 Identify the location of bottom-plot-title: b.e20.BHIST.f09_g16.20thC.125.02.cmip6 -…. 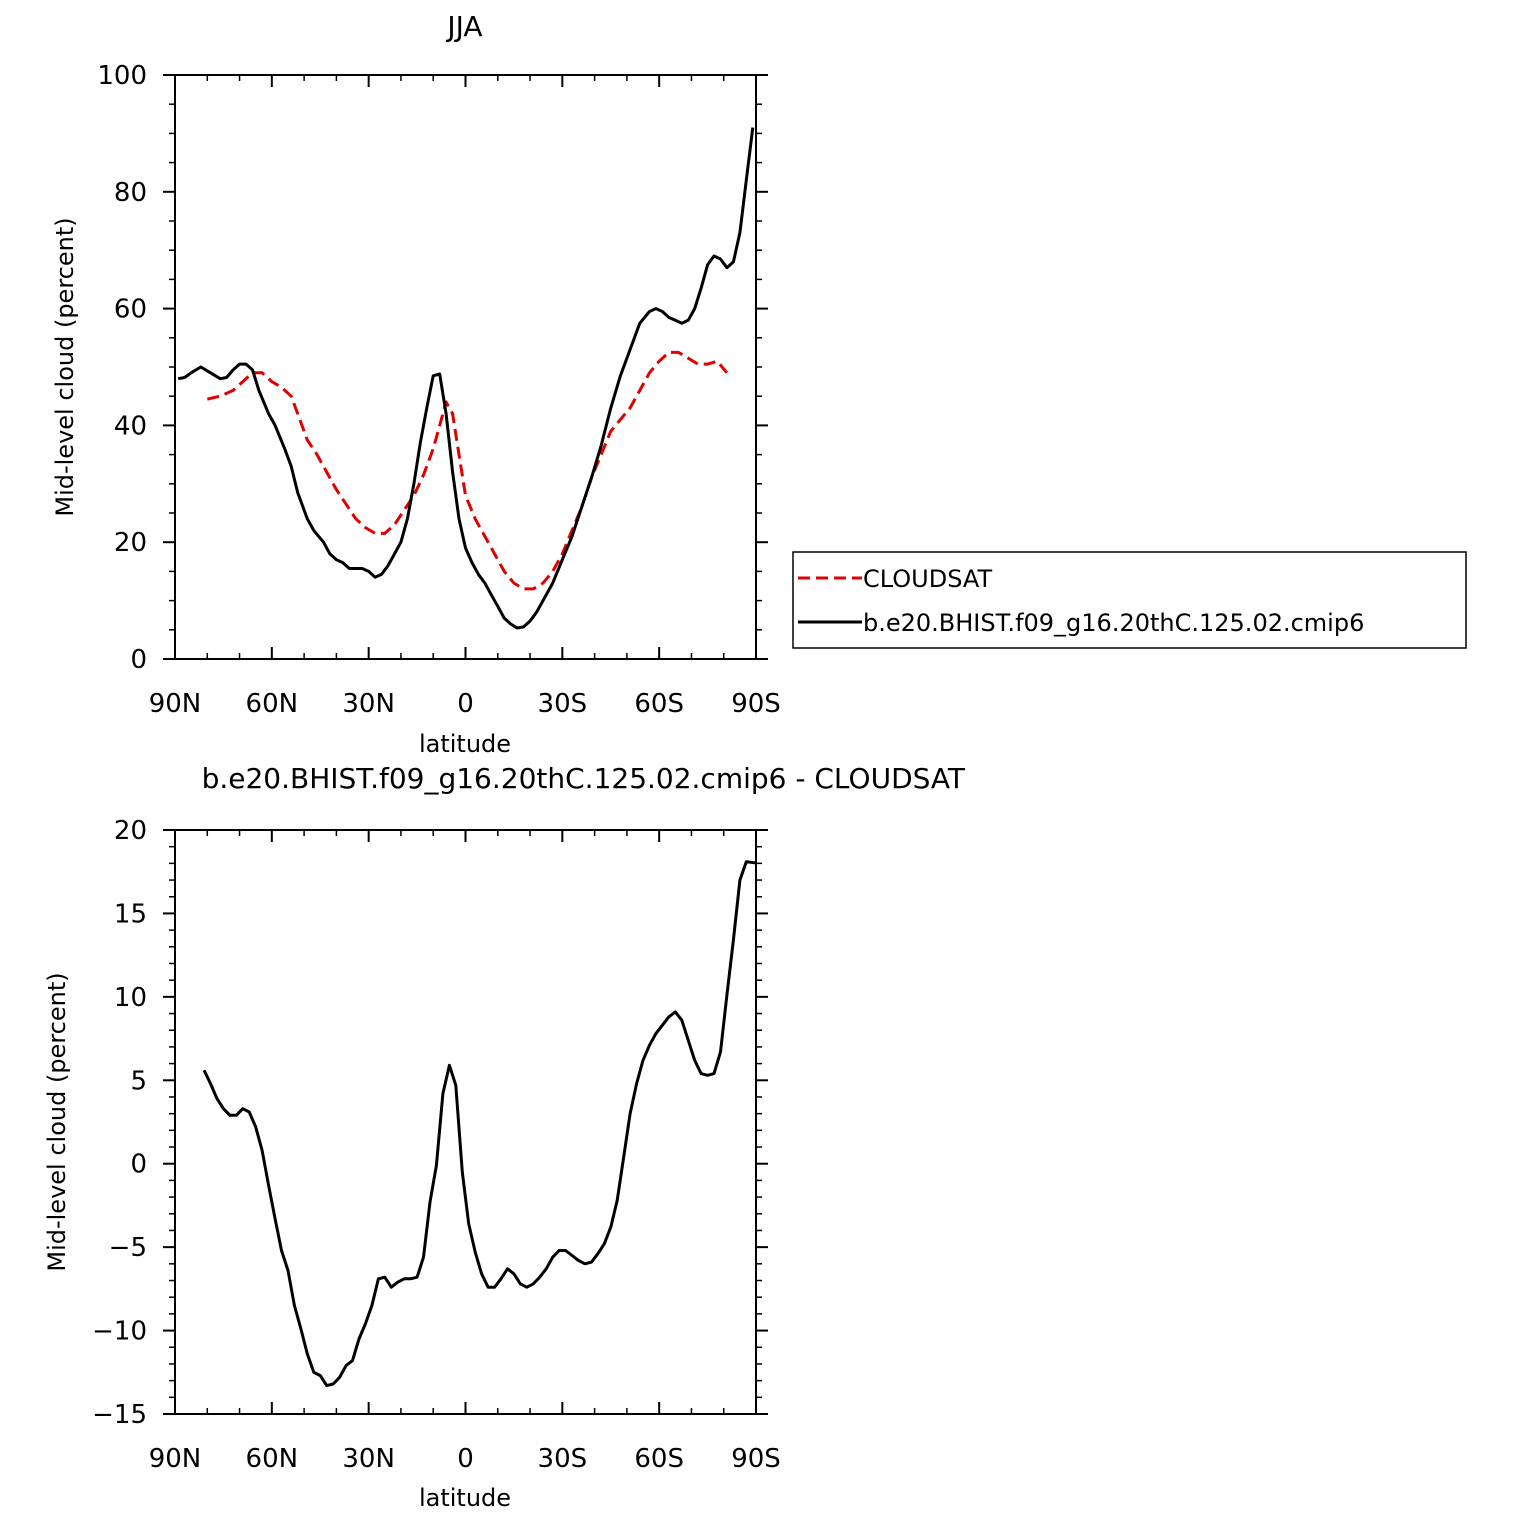
(584, 778).